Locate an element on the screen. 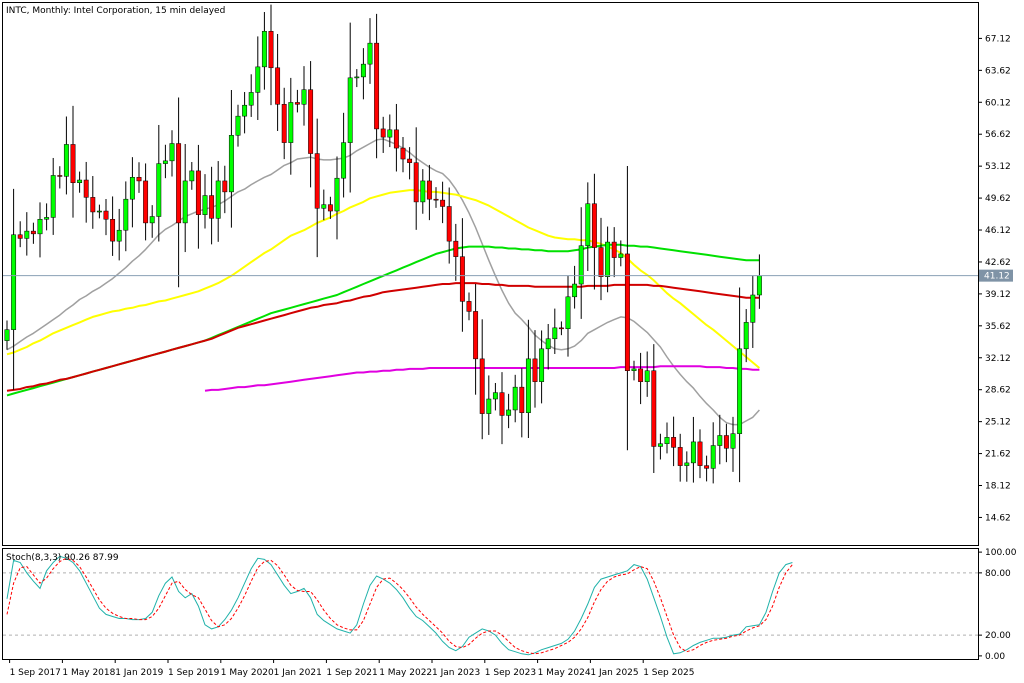 The image size is (1024, 683). y-tick-label: 42.62 is located at coordinates (998, 263).